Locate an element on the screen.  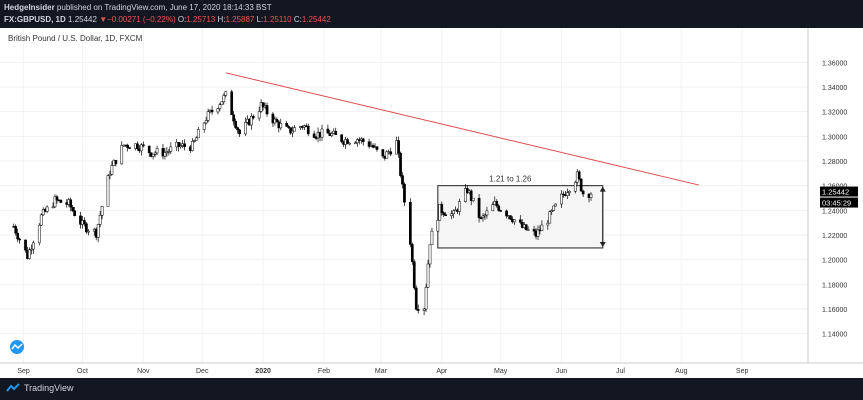
y-tick-label: 1.14000 is located at coordinates (834, 335).